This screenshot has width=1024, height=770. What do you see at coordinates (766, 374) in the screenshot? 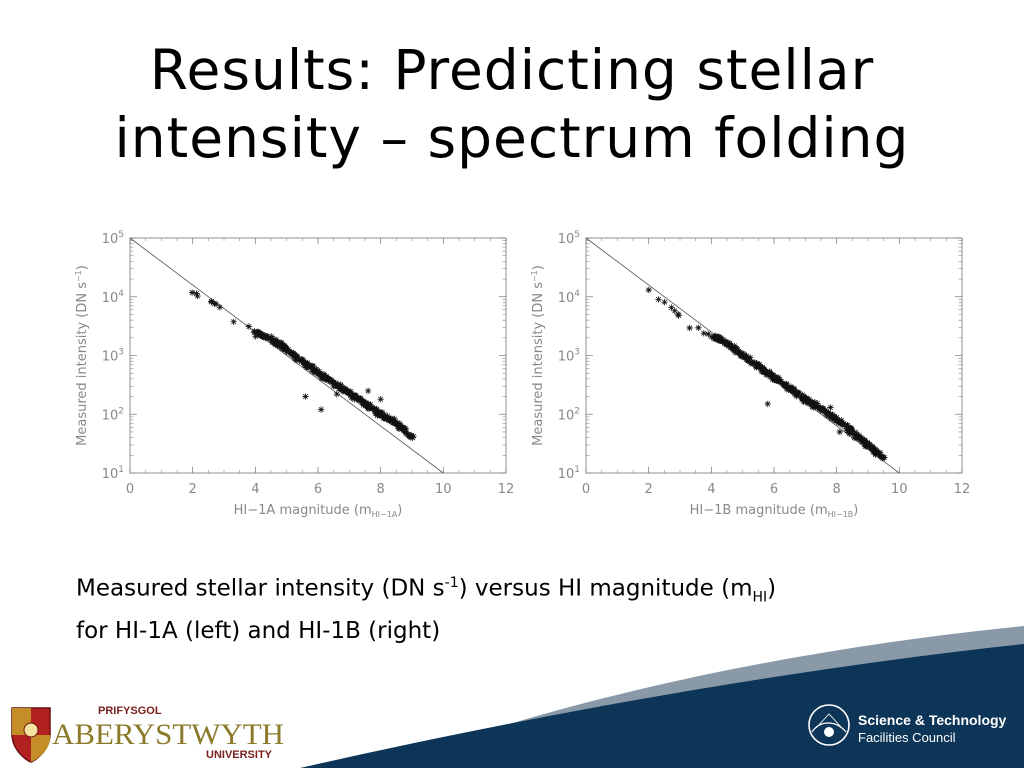
I see `data-points` at bounding box center [766, 374].